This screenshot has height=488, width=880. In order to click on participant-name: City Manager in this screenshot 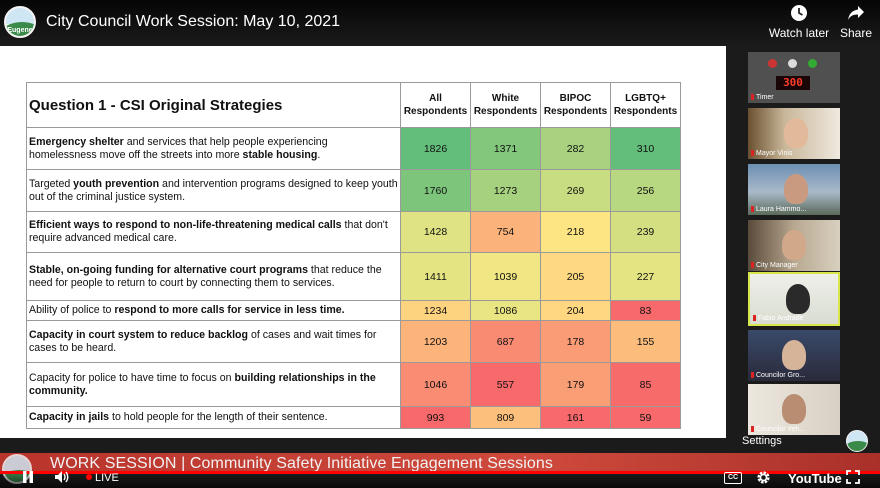, I will do `click(774, 265)`.